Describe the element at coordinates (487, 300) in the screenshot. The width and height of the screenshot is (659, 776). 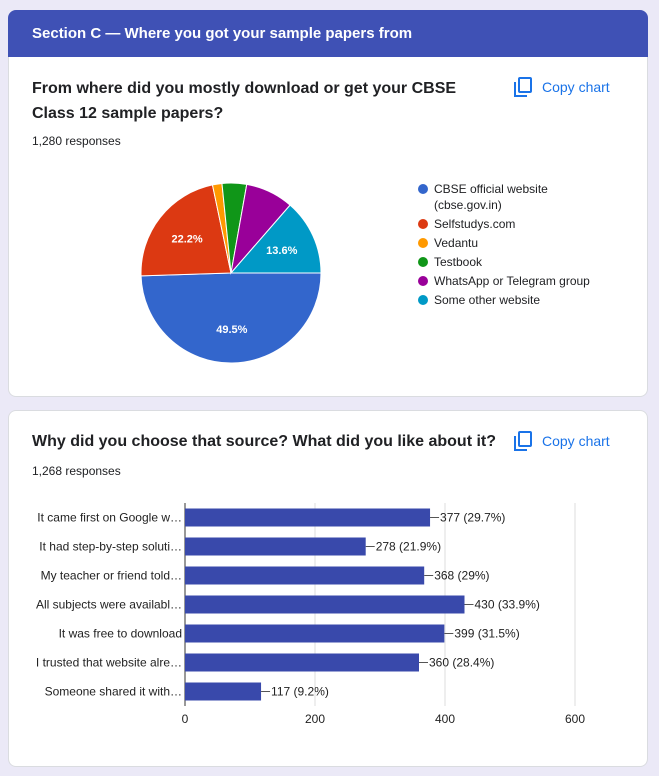
I see `legend-label: Some other website` at that location.